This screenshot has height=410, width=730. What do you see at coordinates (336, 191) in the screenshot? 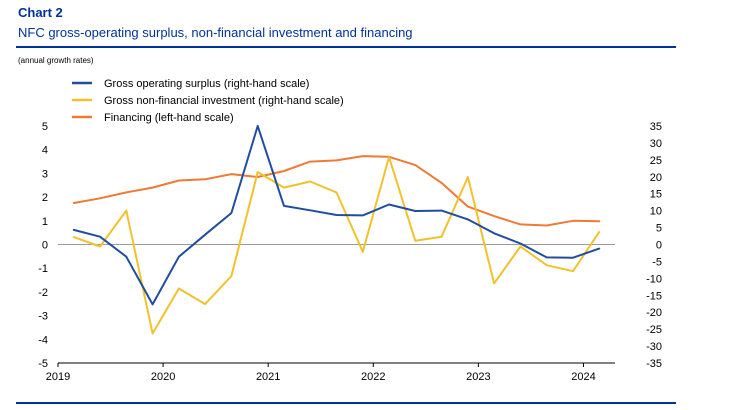
I see `series-line-financing` at bounding box center [336, 191].